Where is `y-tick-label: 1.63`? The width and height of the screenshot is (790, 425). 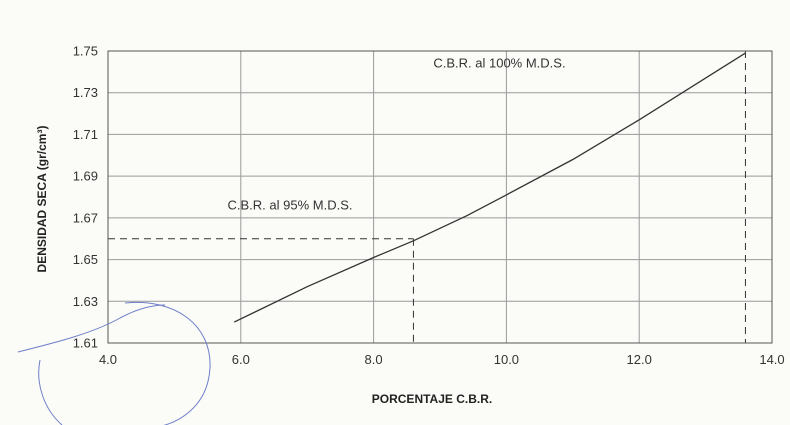 y-tick-label: 1.63 is located at coordinates (85, 301).